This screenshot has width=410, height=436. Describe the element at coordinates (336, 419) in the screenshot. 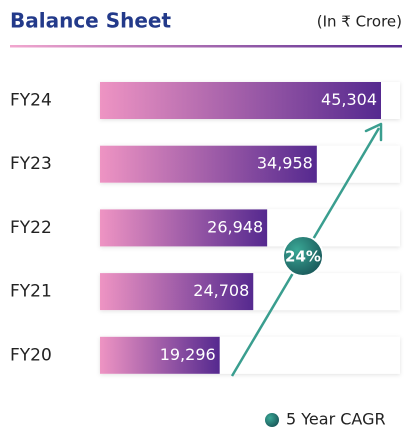

I see `legend-label: 5 Year CAGR` at that location.